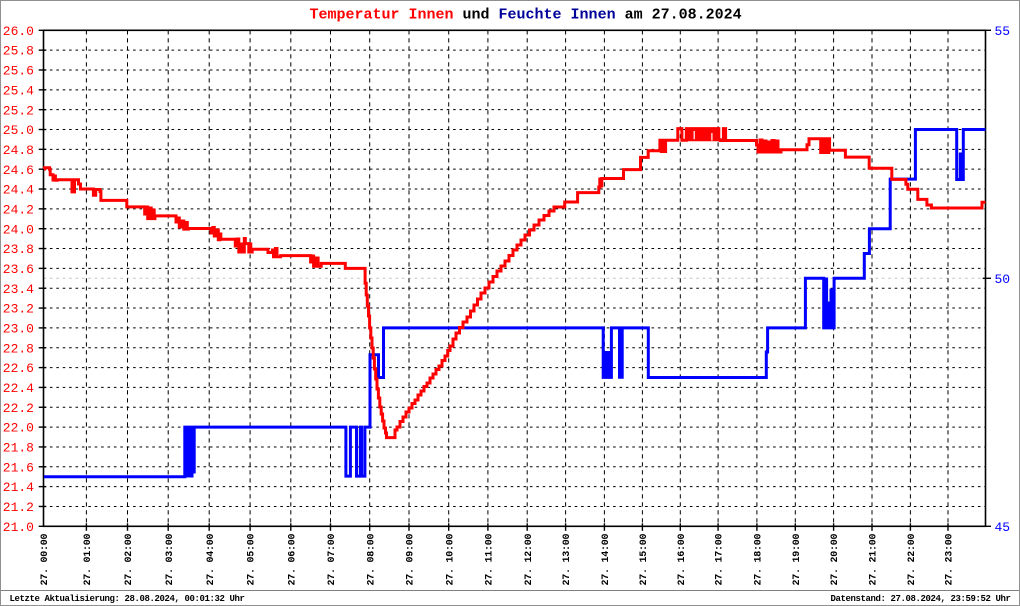  I want to click on svg-text:Datenstand: 27.08.2024, 23:59:: Datenstand: 27.08.2024, 23:59:52 Uhr, so click(920, 599).